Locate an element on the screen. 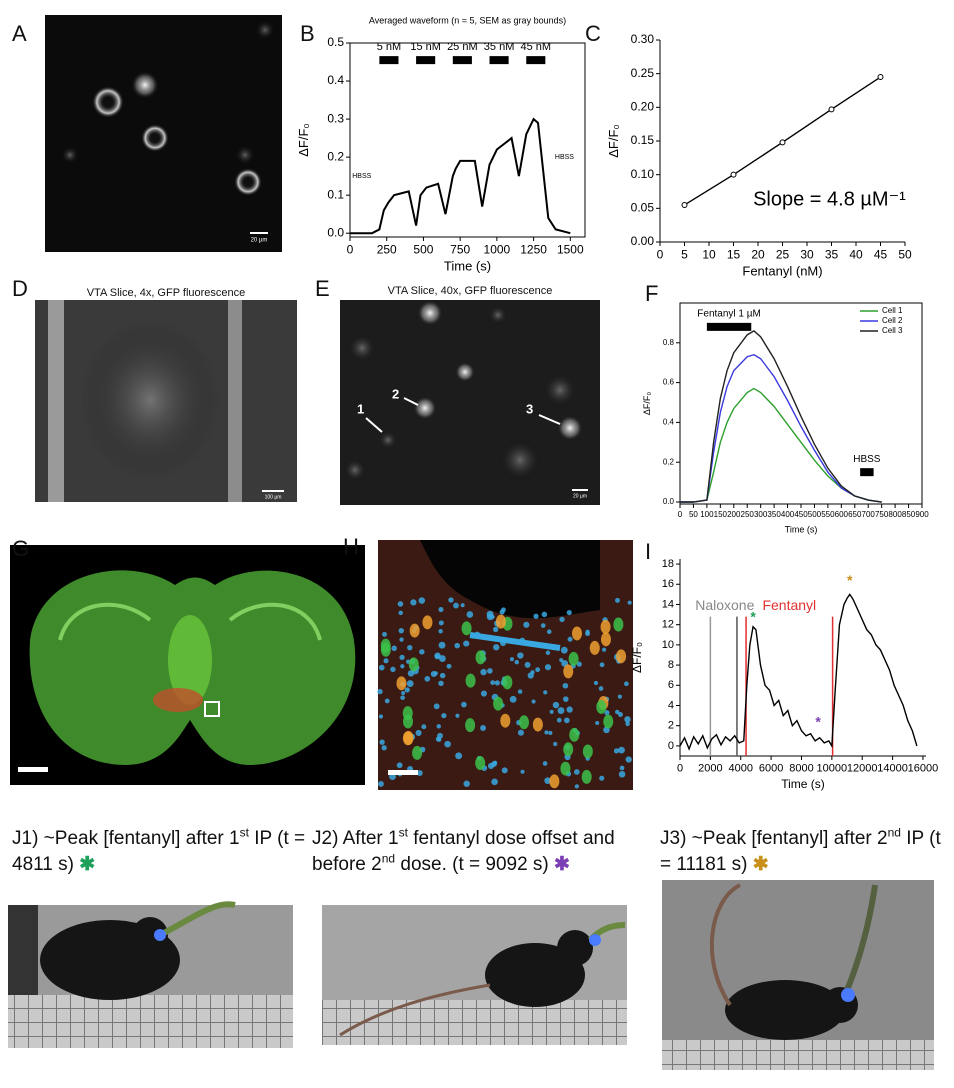  annotation: HBSS is located at coordinates (564, 157).